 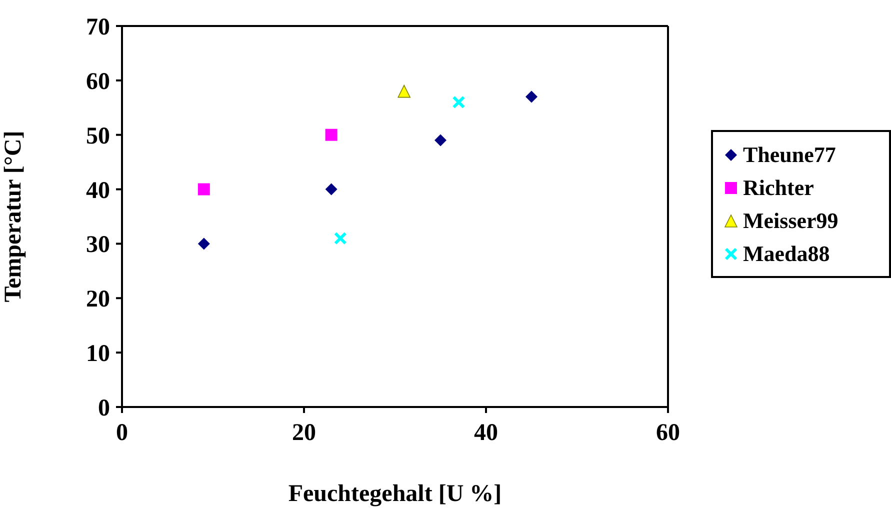 I want to click on x-tick-label: 60, so click(x=668, y=433).